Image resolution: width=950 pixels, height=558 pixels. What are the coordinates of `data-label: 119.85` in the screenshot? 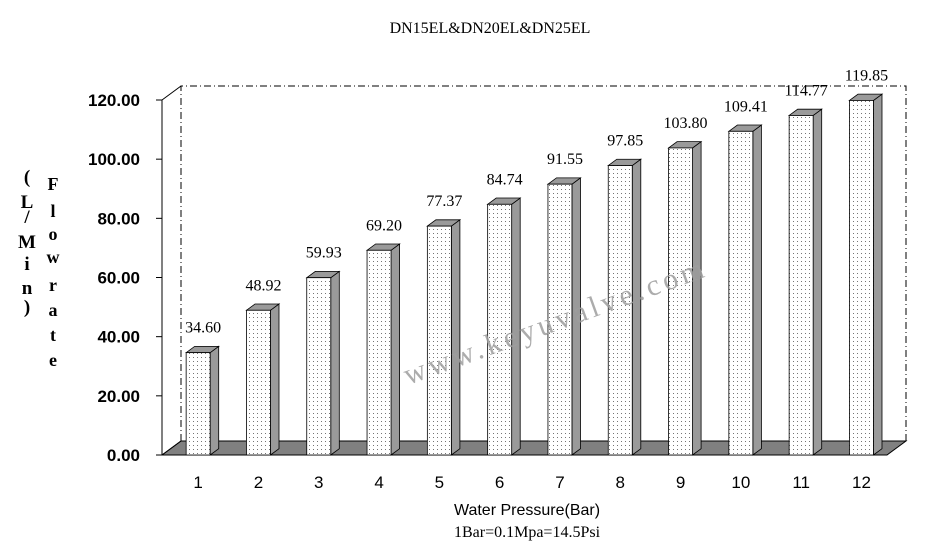 It's located at (866, 75).